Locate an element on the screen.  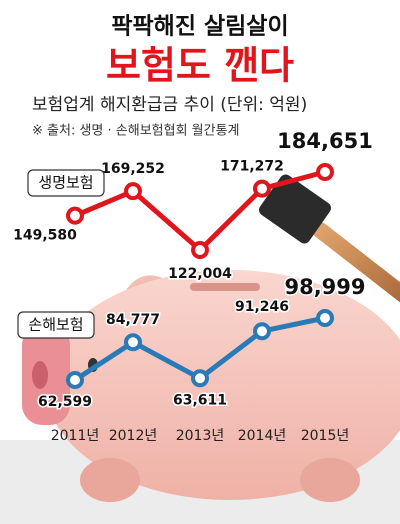
x-tick-label: 2015년 is located at coordinates (325, 436).